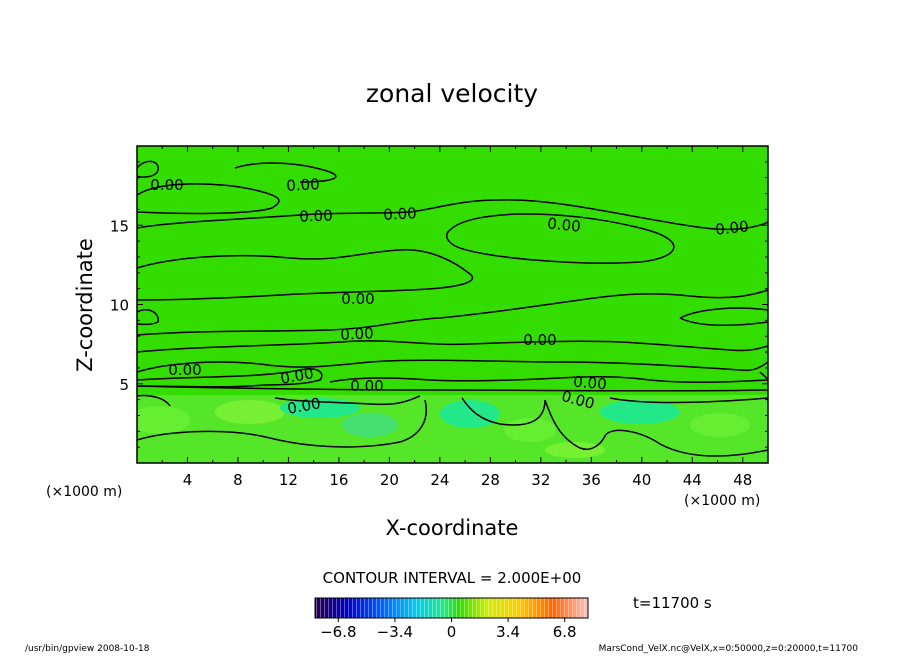 The height and width of the screenshot is (658, 904). What do you see at coordinates (338, 480) in the screenshot?
I see `x-tick-label: 16` at bounding box center [338, 480].